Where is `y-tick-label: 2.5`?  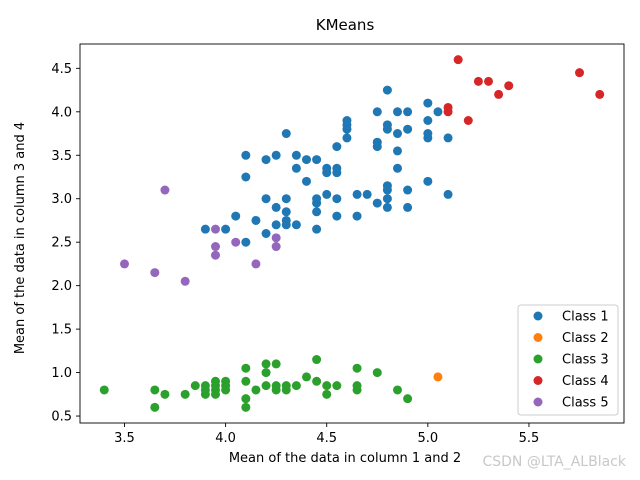
y-tick-label: 2.5 is located at coordinates (61, 243).